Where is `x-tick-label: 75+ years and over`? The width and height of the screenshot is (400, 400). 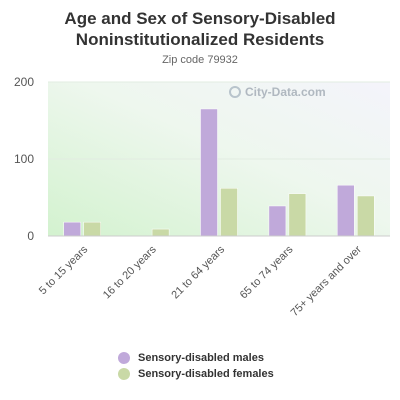
x-tick-label: 75+ years and over is located at coordinates (327, 281).